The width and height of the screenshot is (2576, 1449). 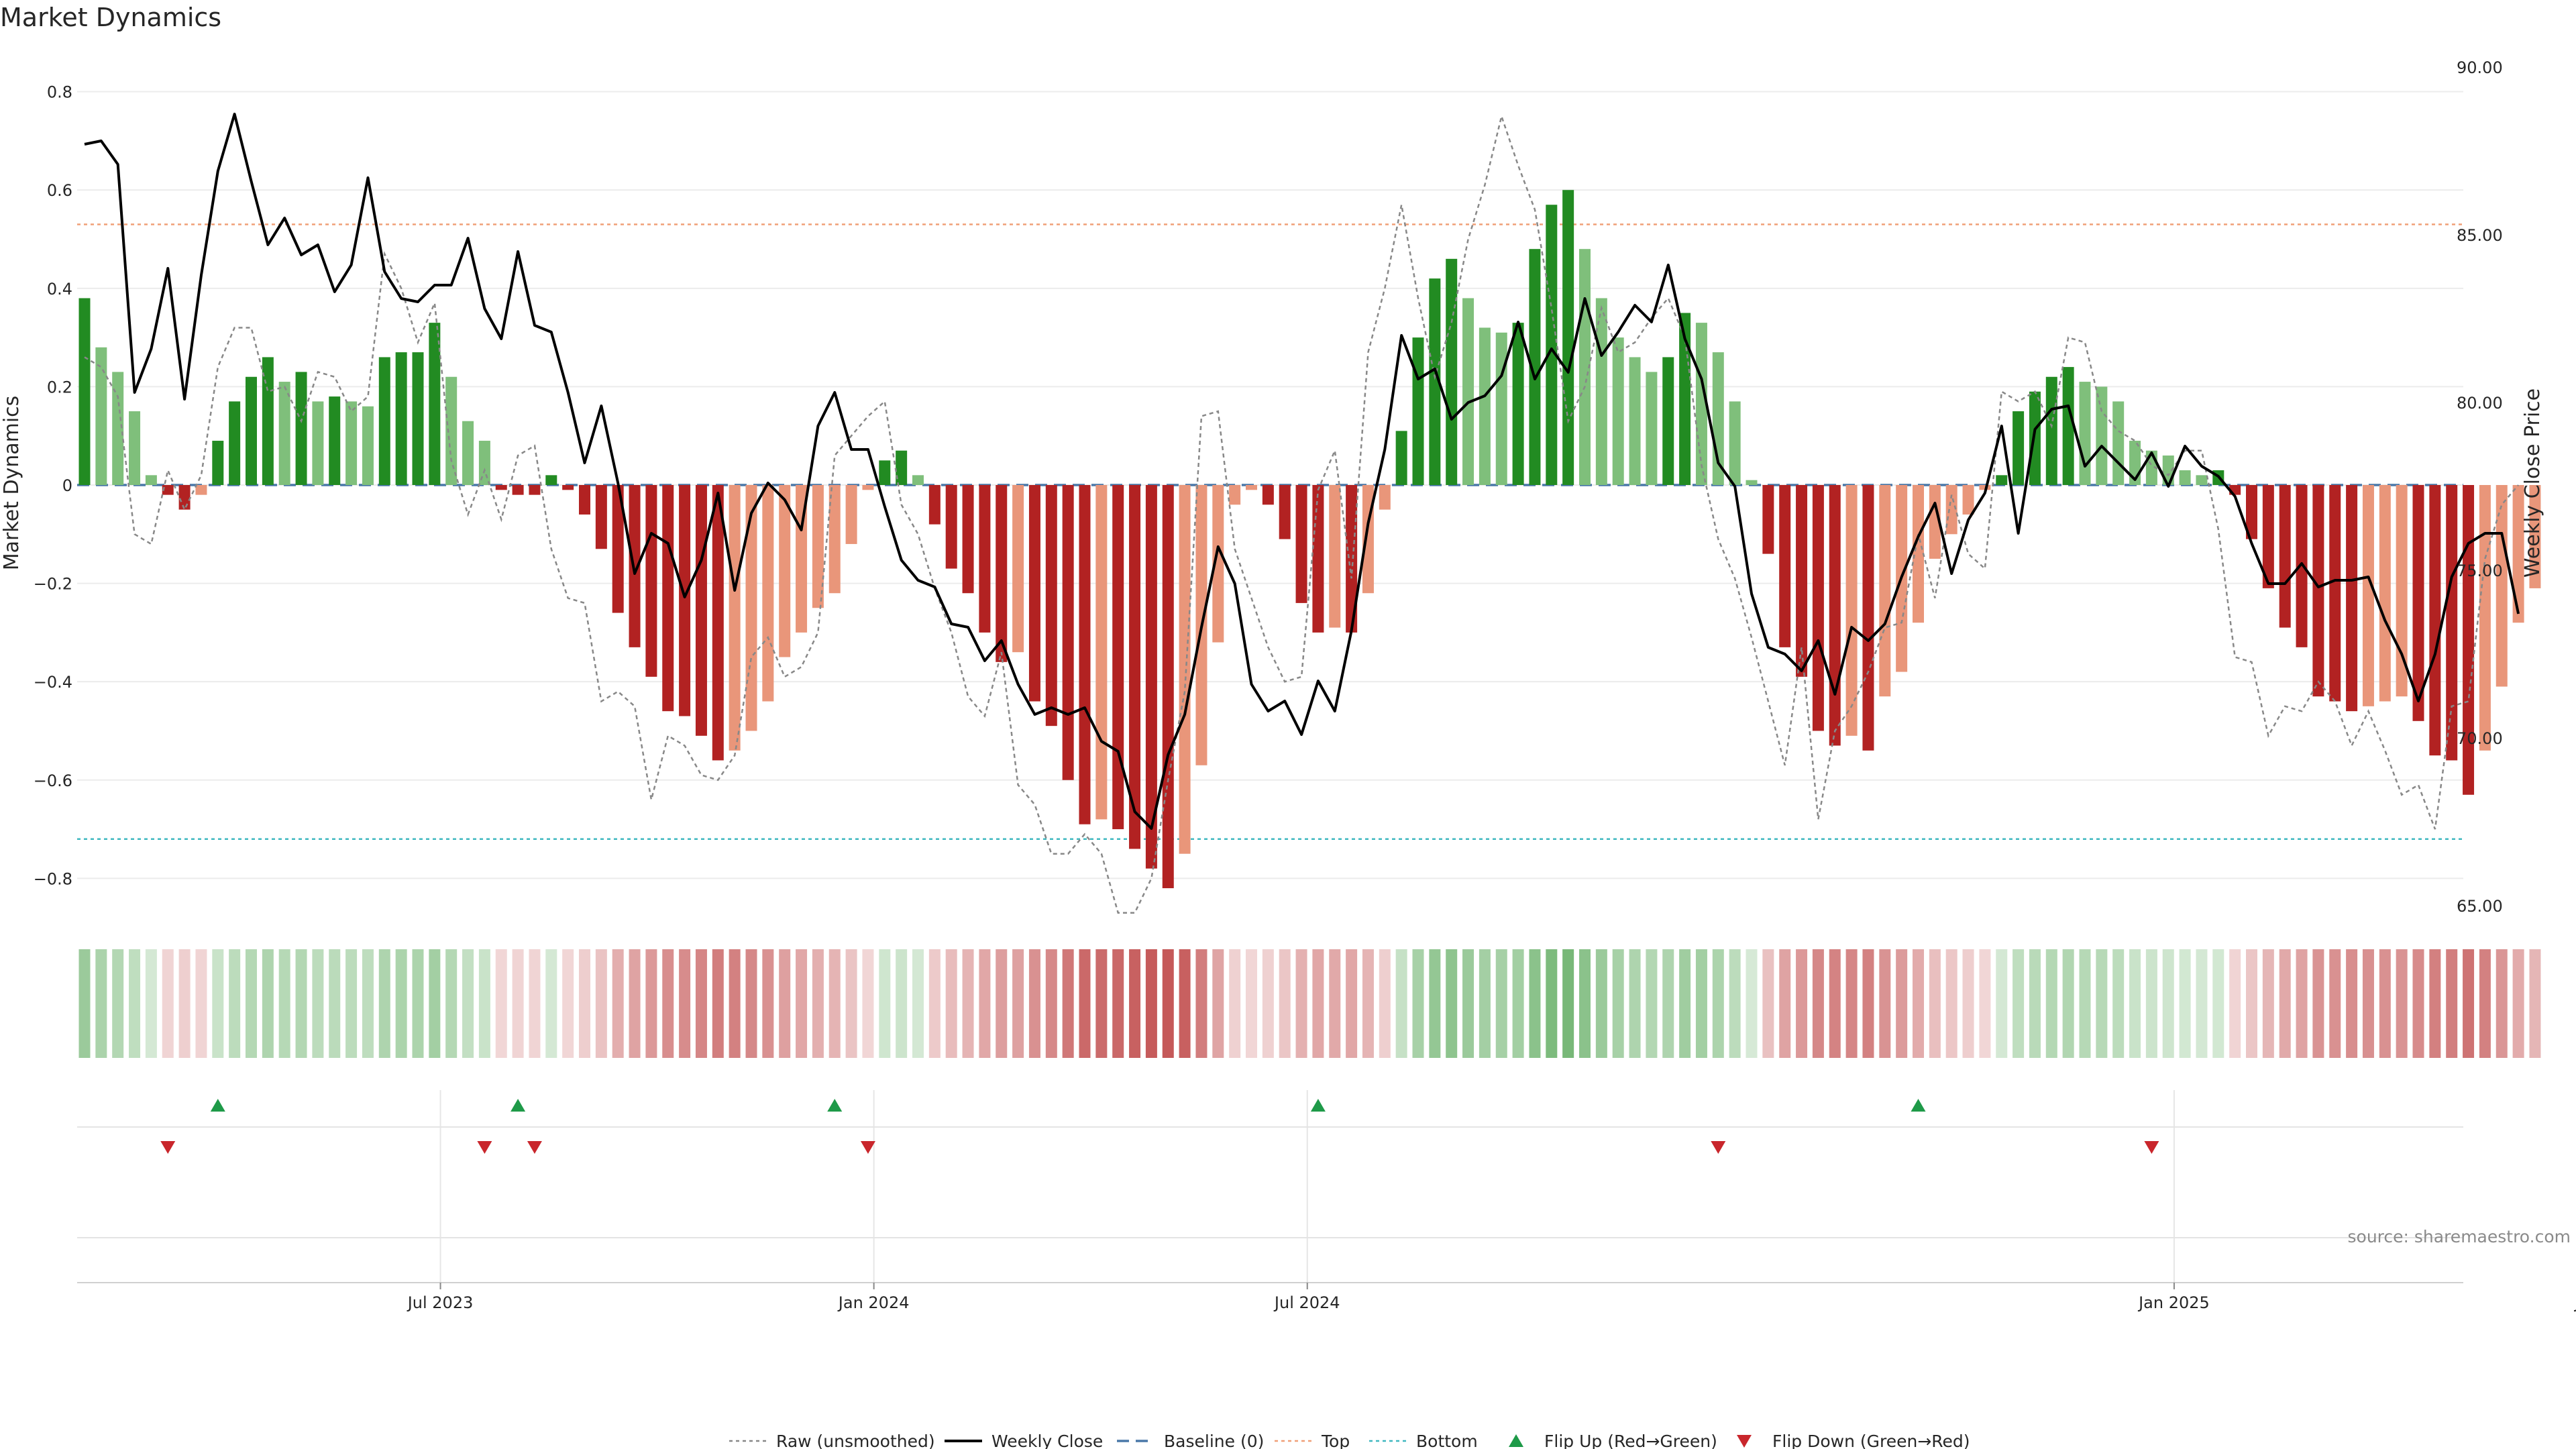 I want to click on legend-flip-up-label: Flip Up (Red→Green), so click(x=1630, y=1440).